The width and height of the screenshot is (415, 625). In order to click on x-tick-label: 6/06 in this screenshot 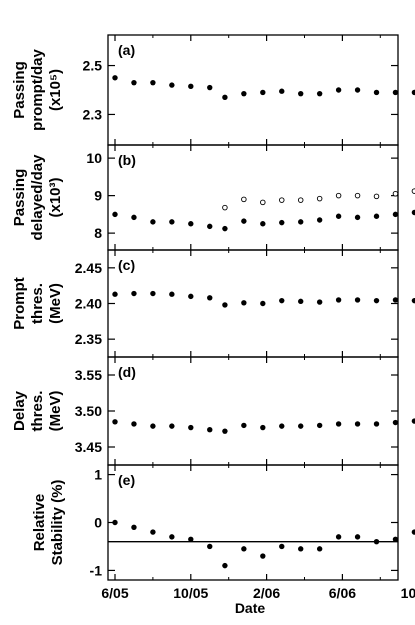, I will do `click(342, 593)`.